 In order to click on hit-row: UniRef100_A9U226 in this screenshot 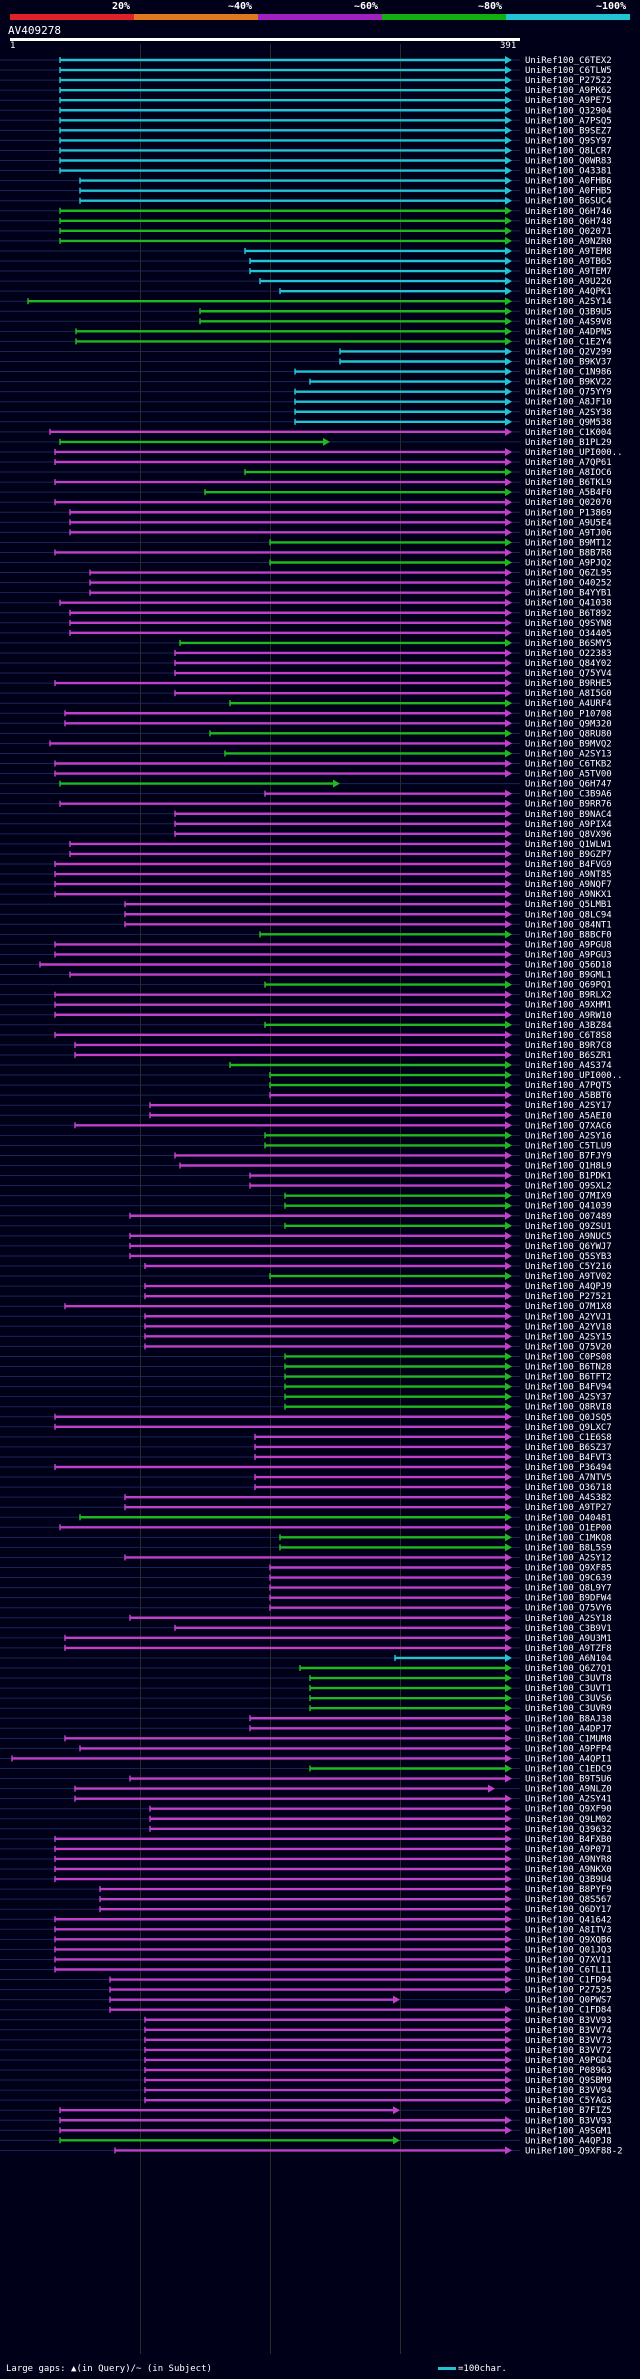, I will do `click(306, 282)`.